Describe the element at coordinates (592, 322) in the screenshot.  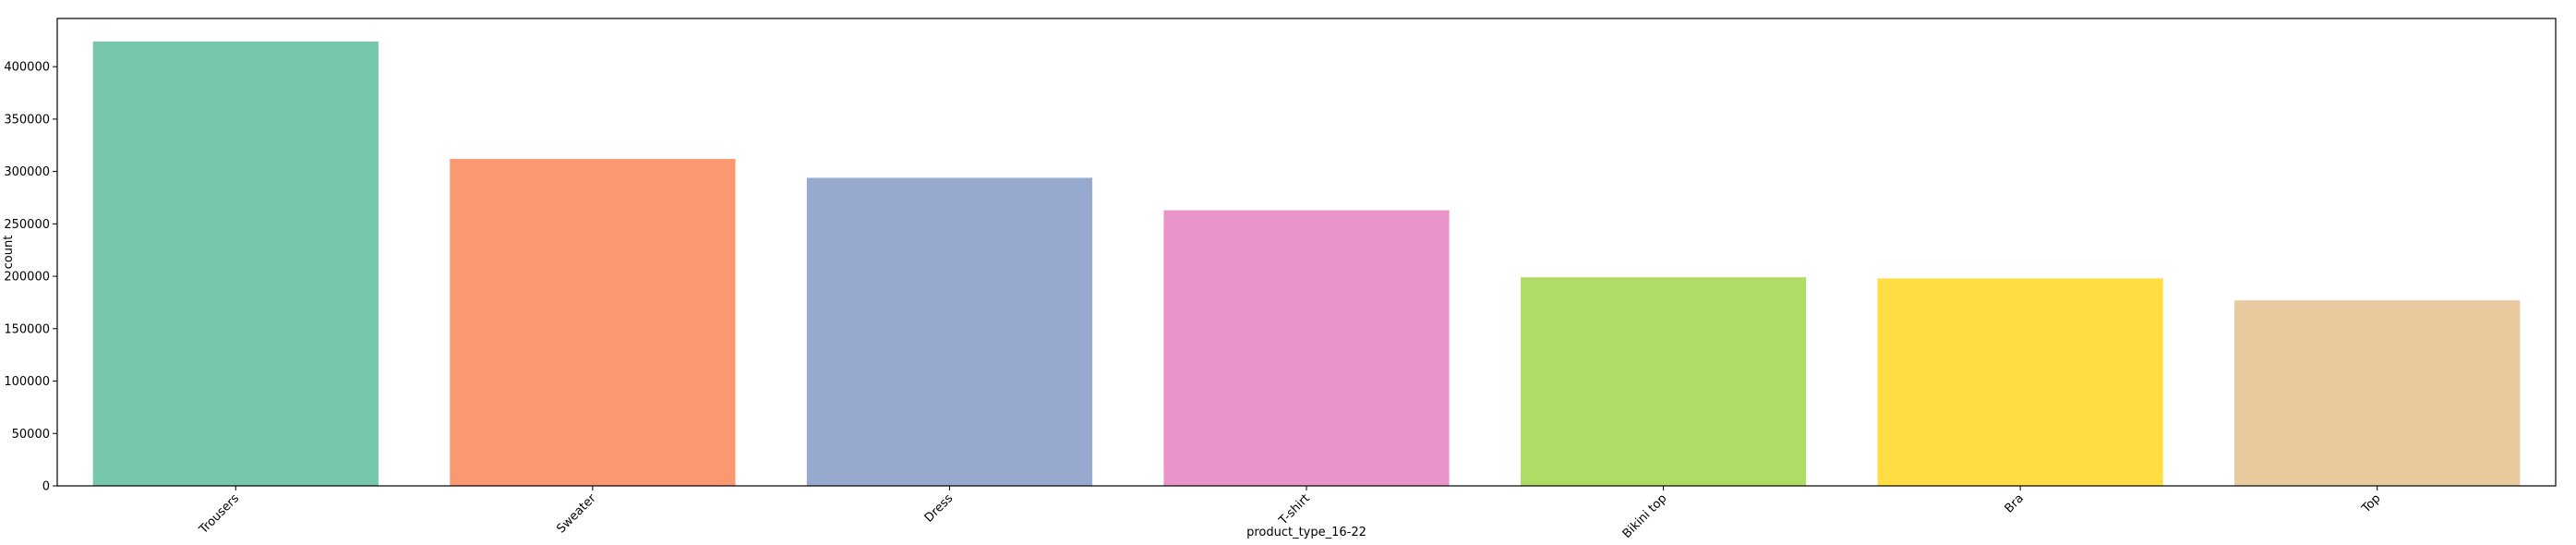
I see `bar-sweater` at that location.